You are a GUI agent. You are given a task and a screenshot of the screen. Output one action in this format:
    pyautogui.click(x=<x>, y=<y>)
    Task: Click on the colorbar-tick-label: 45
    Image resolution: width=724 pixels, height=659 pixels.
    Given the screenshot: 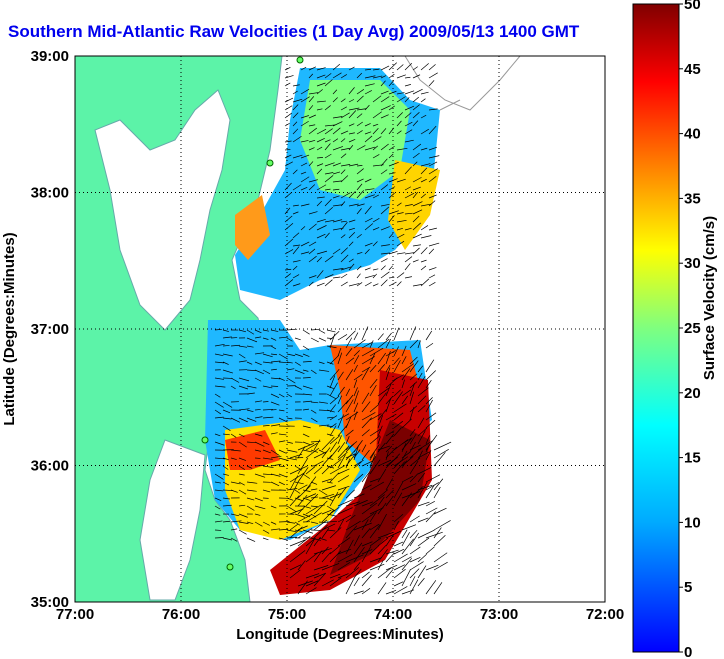 What is the action you would take?
    pyautogui.click(x=692, y=69)
    